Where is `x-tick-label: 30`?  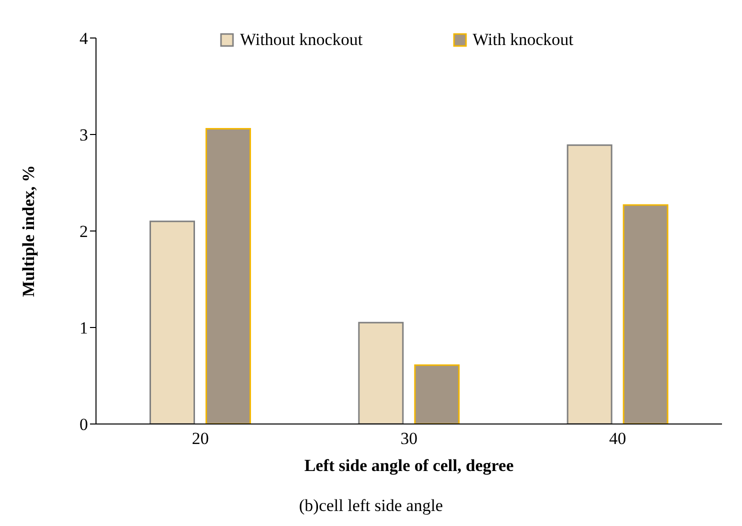
x-tick-label: 30 is located at coordinates (409, 438).